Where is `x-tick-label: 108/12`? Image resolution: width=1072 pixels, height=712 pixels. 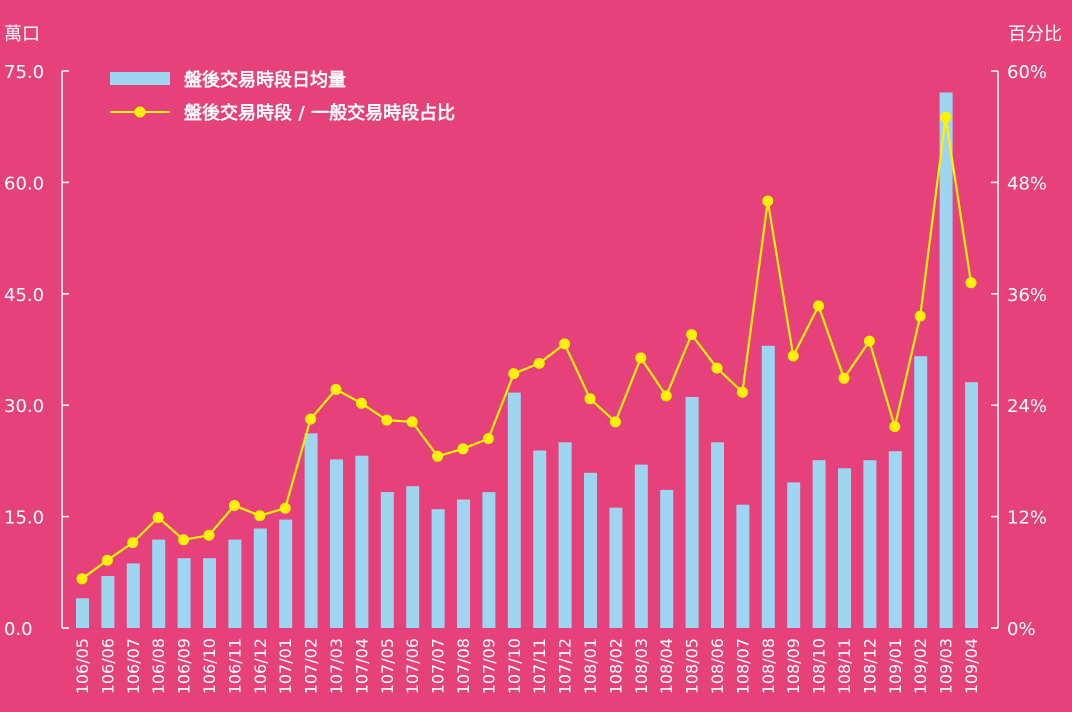 x-tick-label: 108/12 is located at coordinates (869, 666).